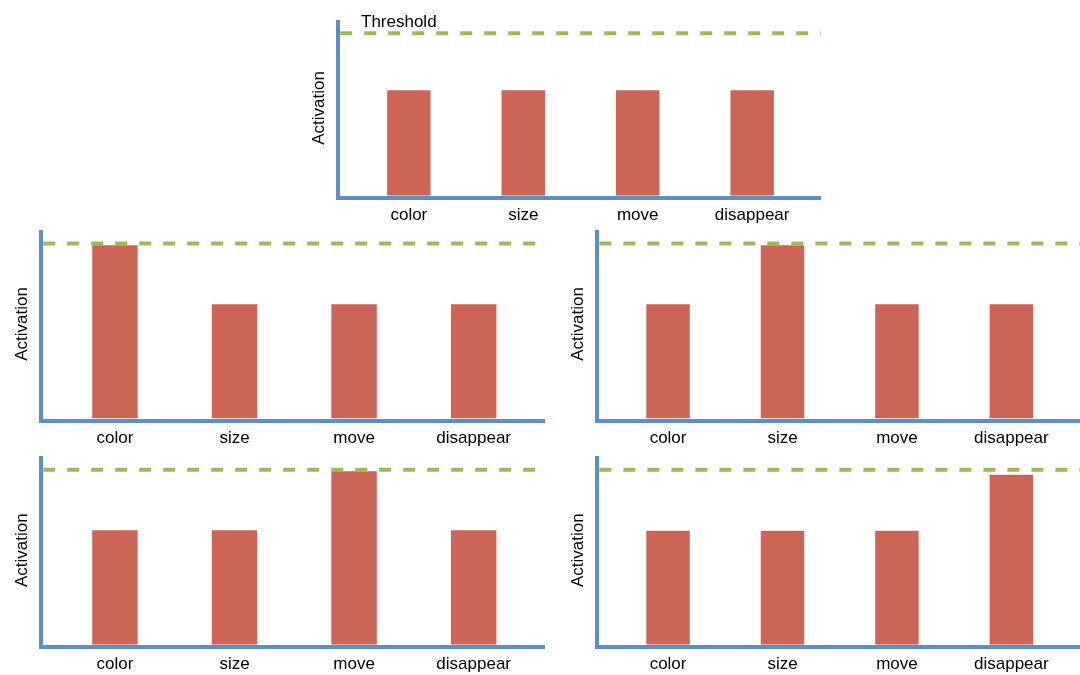  What do you see at coordinates (399, 21) in the screenshot?
I see `ref-line-label: Threshold` at bounding box center [399, 21].